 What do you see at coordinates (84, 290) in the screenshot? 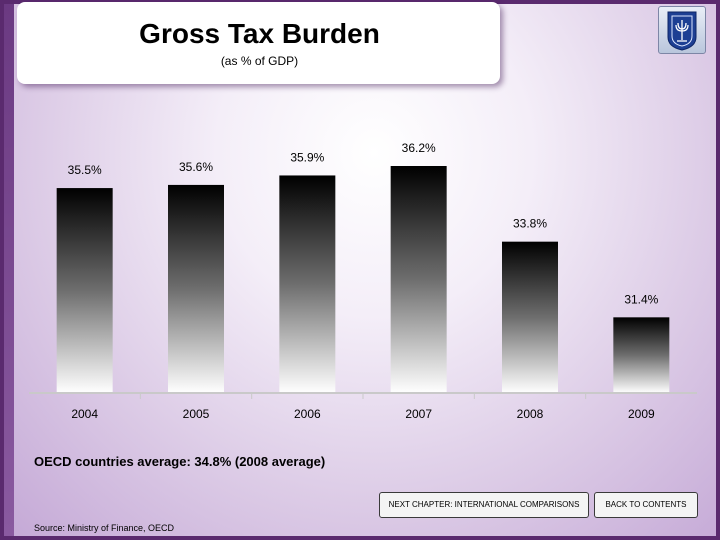
I see `bar-2004` at bounding box center [84, 290].